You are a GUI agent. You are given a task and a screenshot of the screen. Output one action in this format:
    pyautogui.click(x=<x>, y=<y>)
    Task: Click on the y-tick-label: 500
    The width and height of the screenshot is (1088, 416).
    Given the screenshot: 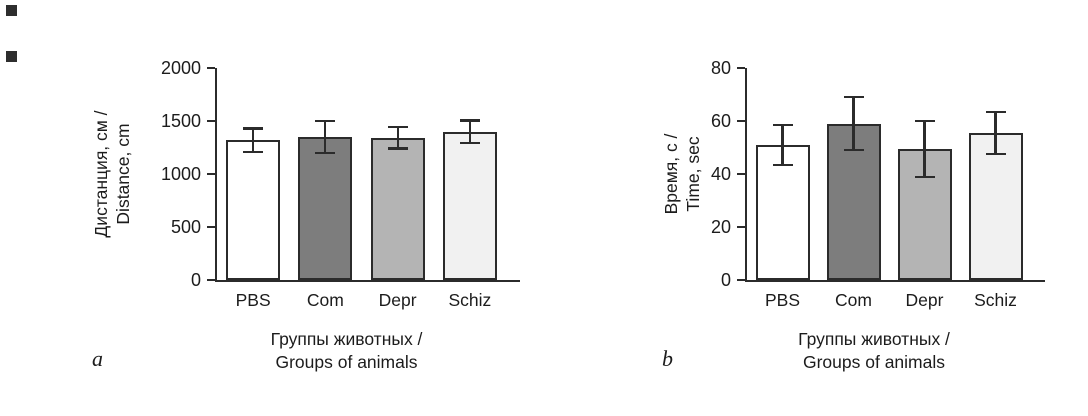 What is the action you would take?
    pyautogui.click(x=185, y=227)
    